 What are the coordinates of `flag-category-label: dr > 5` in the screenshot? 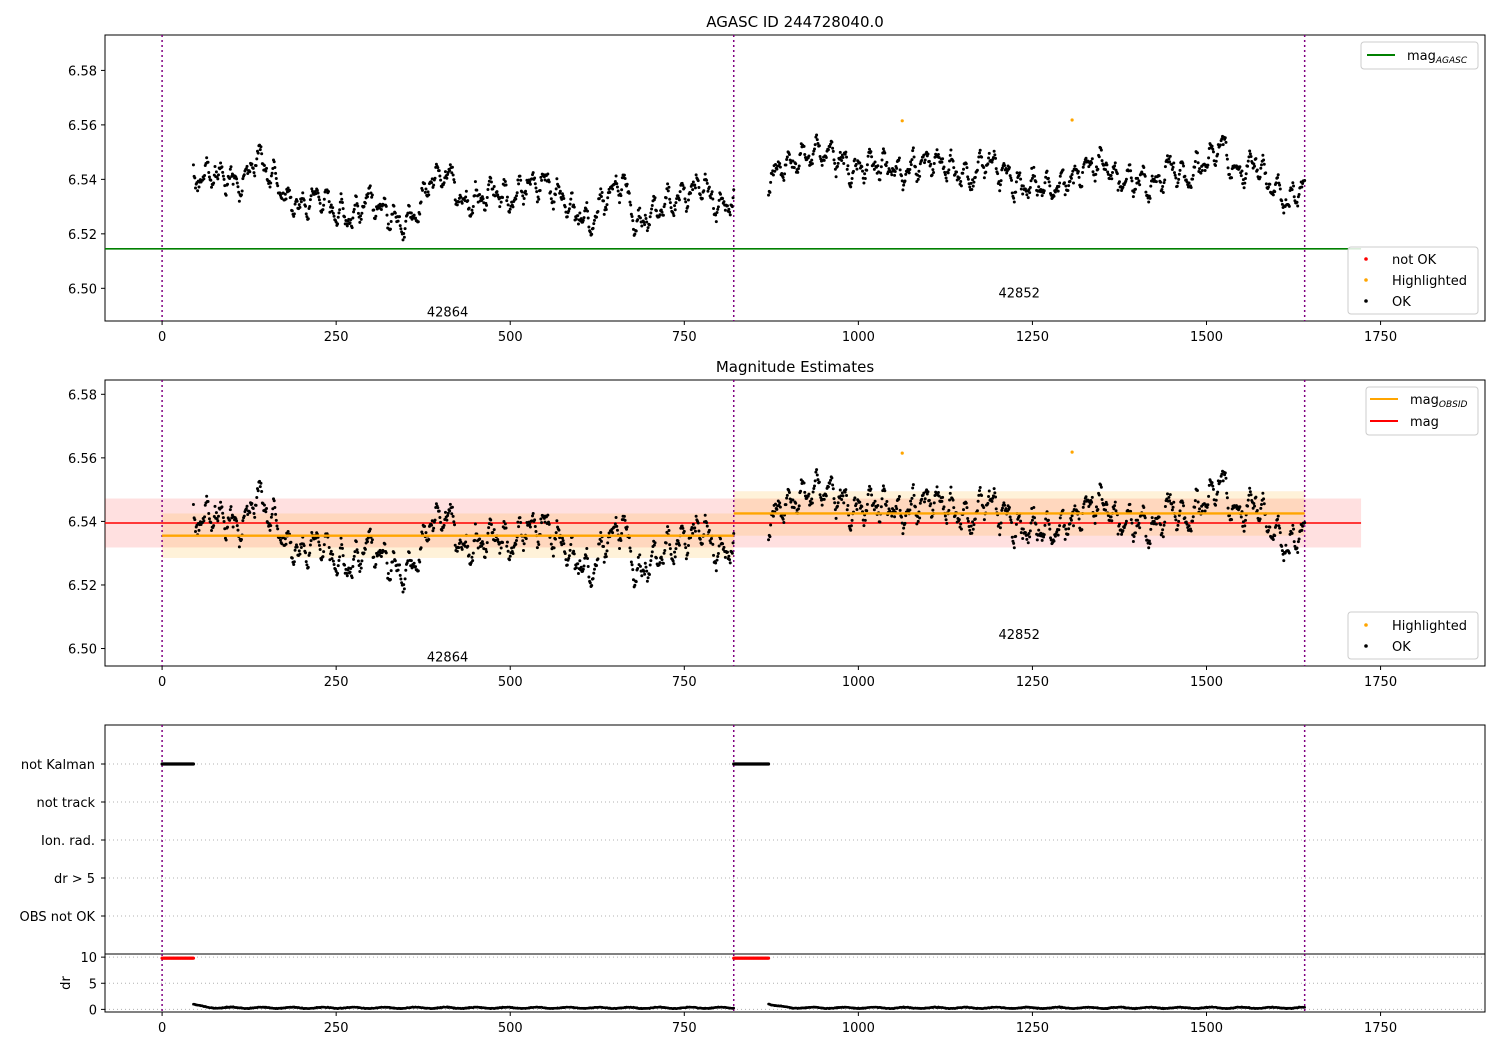 It's located at (74, 879).